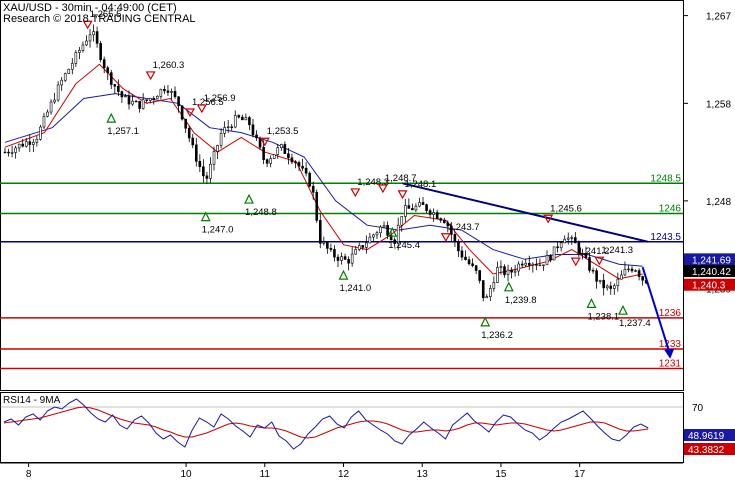  What do you see at coordinates (344, 474) in the screenshot?
I see `x-tick-label: 12` at bounding box center [344, 474].